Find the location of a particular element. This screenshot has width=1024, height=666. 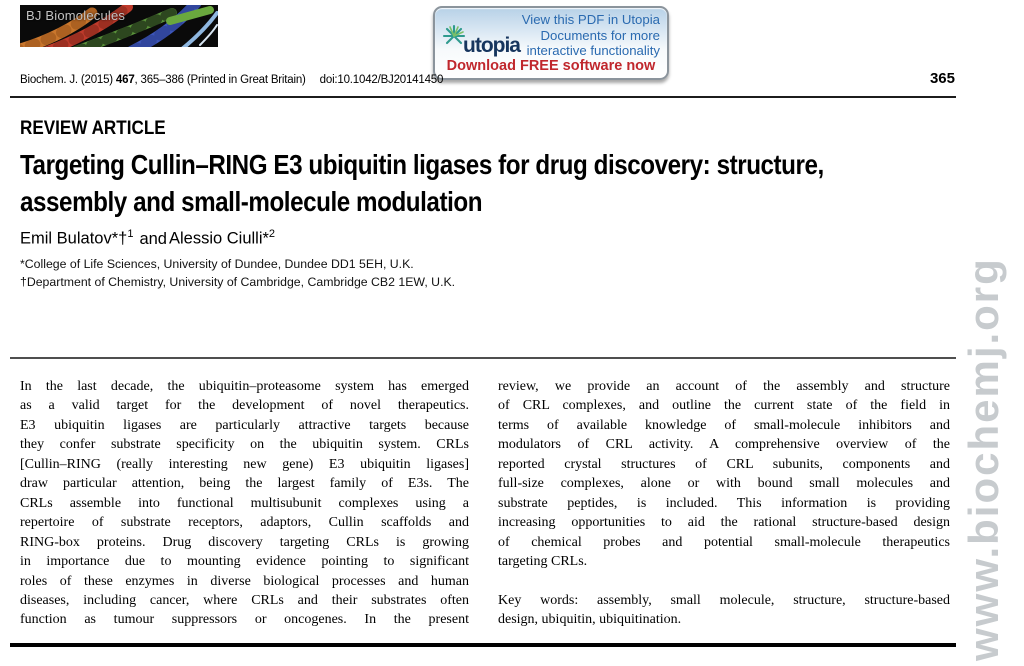

utopia-download-link: Download FREE software now is located at coordinates (551, 66).